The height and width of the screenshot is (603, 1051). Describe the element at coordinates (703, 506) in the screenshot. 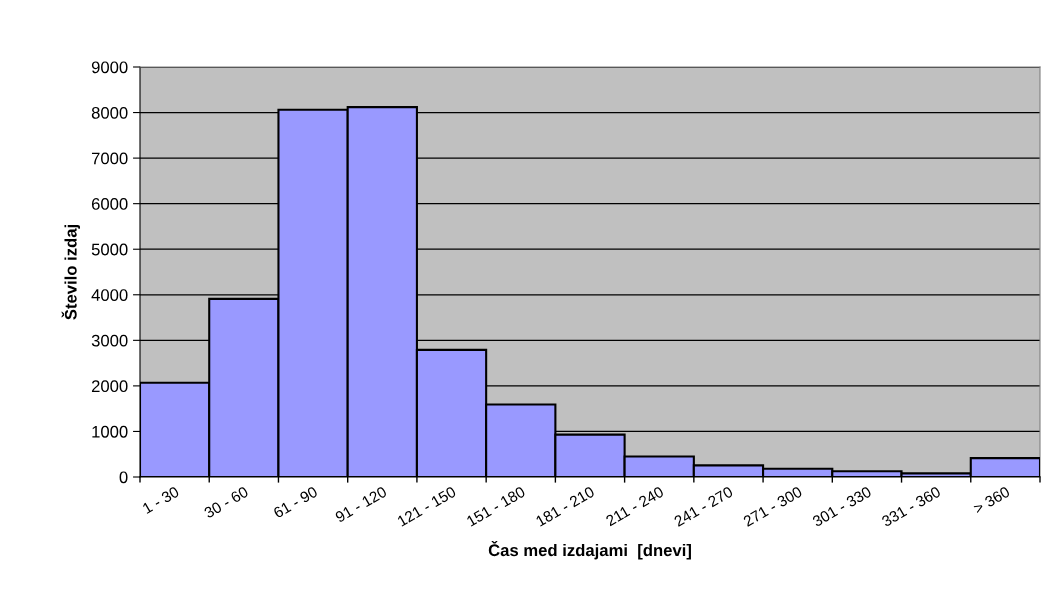

I see `x-tick-label: 241 - 270` at that location.